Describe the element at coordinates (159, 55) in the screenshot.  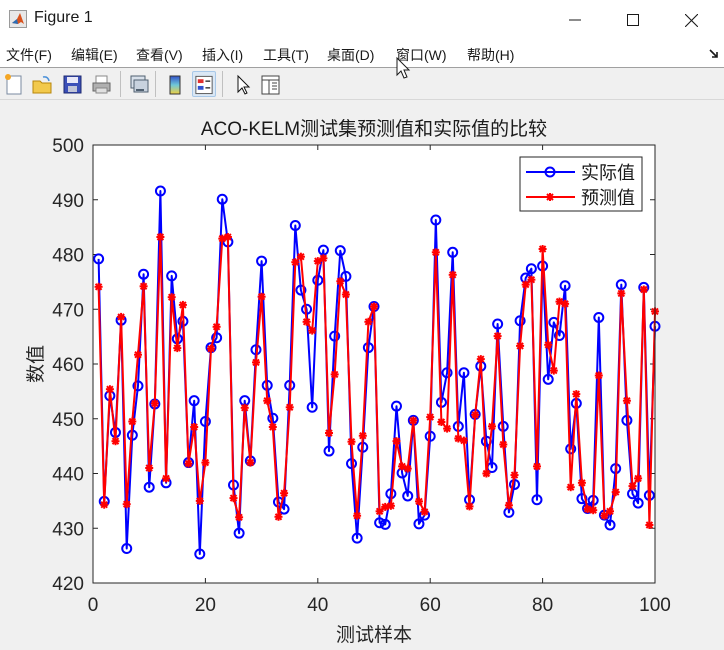
I see `menu-view: 查看(V)` at that location.